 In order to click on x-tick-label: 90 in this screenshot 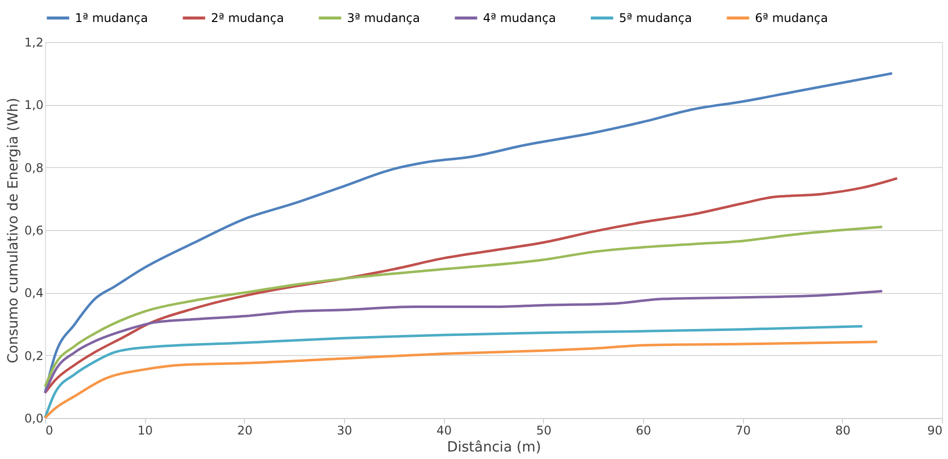, I will do `click(934, 431)`.